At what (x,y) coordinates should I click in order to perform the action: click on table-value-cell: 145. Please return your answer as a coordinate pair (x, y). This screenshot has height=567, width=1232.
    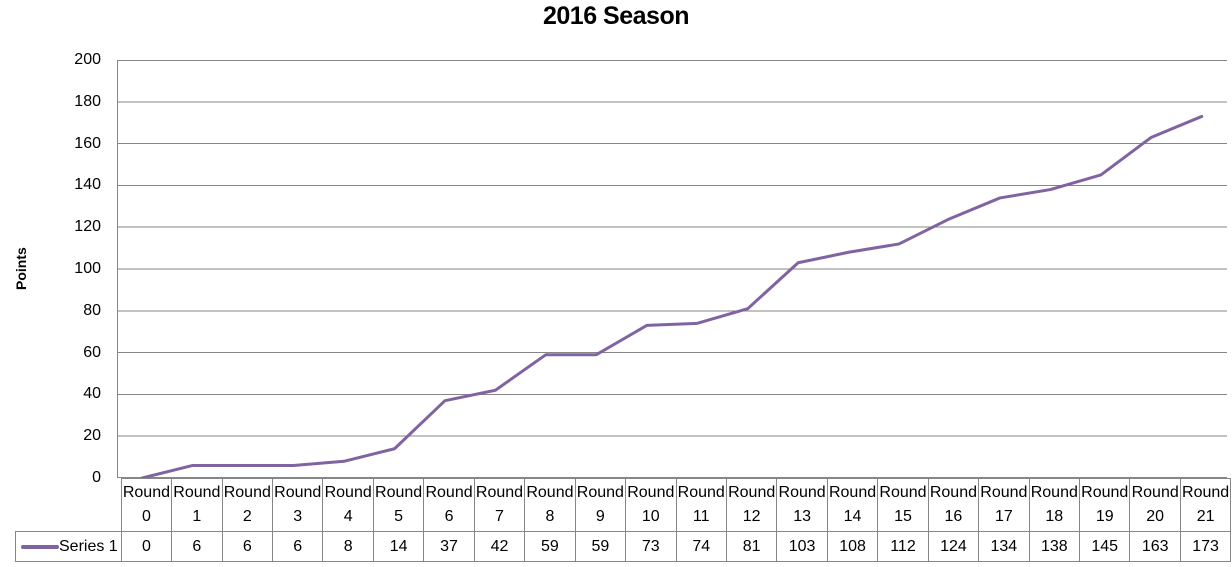
    Looking at the image, I should click on (1105, 546).